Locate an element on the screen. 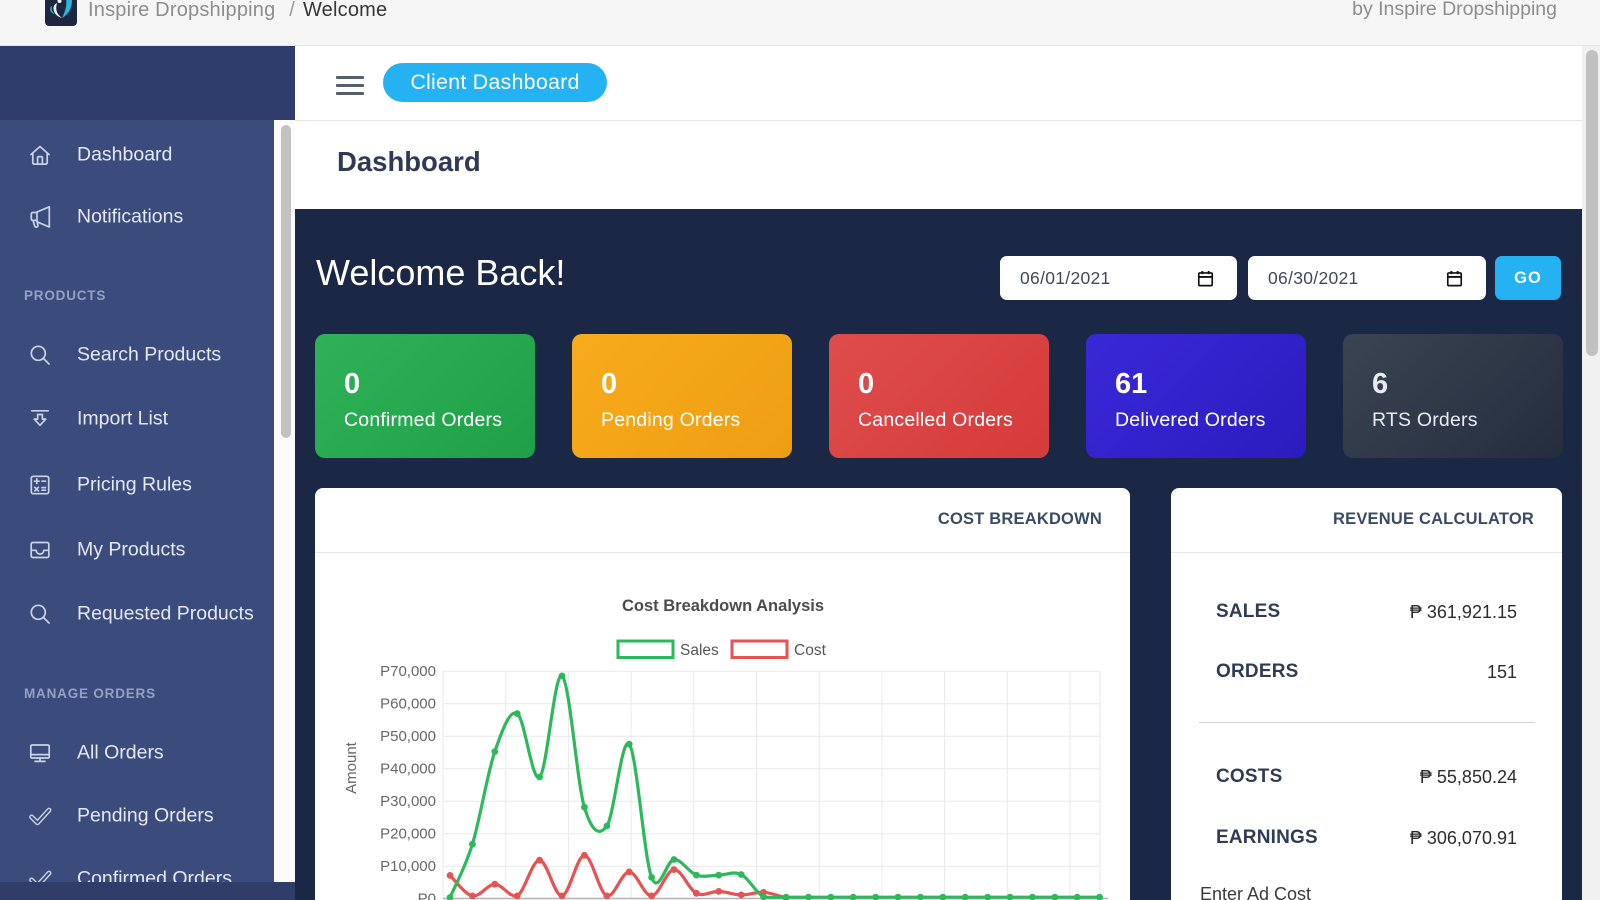  svg-text: P60,000 is located at coordinates (408, 704).